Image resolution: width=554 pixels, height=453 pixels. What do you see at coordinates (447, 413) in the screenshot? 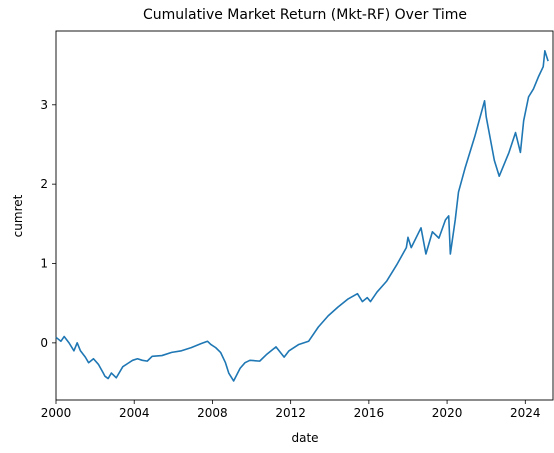
I see `x-tick-label: 2020` at bounding box center [447, 413].